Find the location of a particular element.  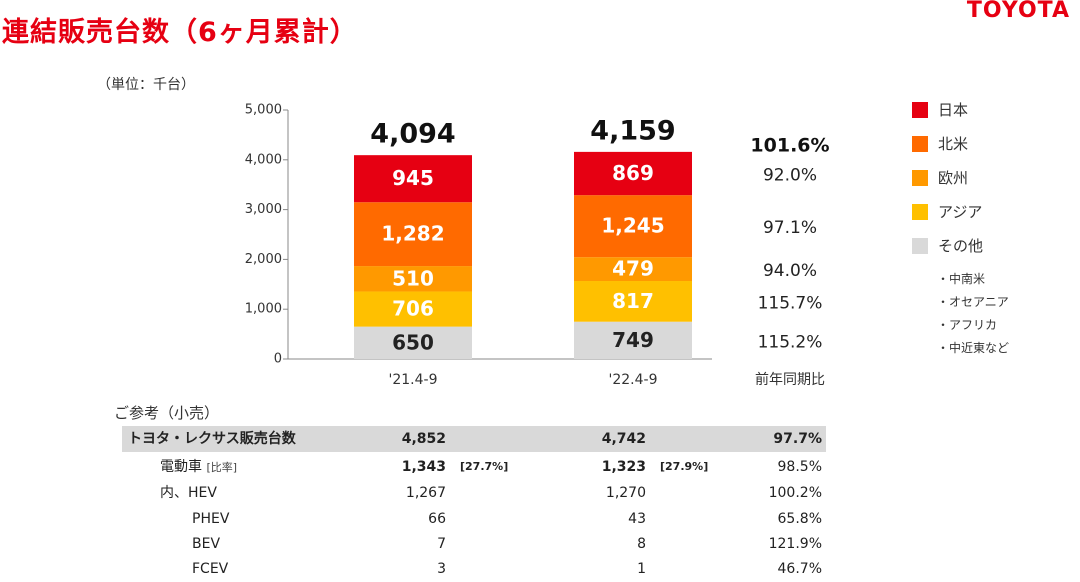

y-tick-label: 1,000 is located at coordinates (263, 309).